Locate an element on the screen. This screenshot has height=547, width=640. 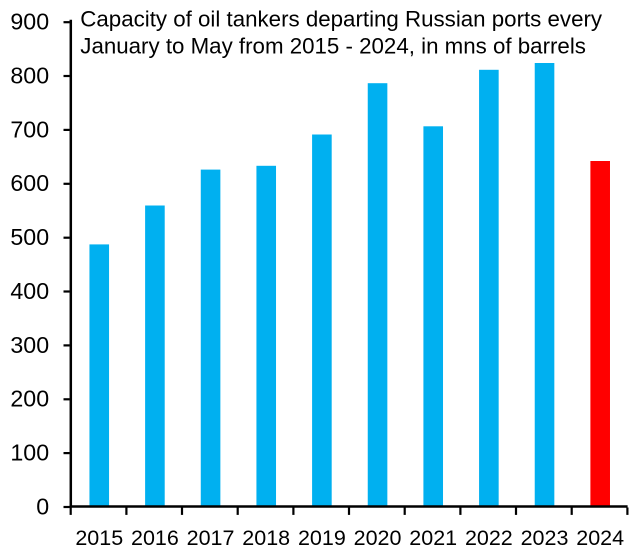
svg-text: 700 is located at coordinates (29, 129).